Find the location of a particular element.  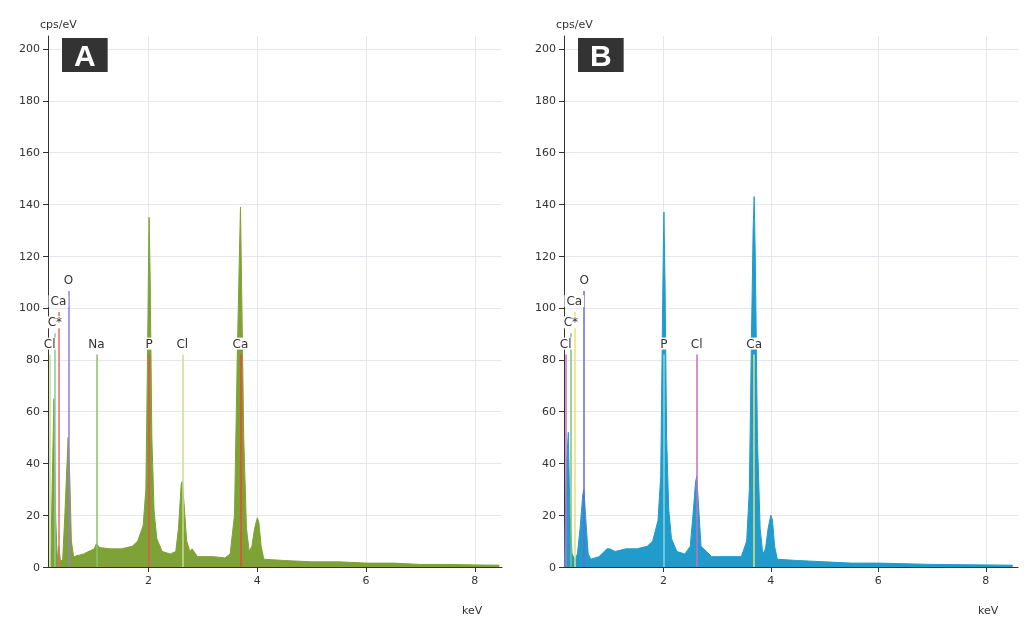

ref-line-label: Na is located at coordinates (96, 343).